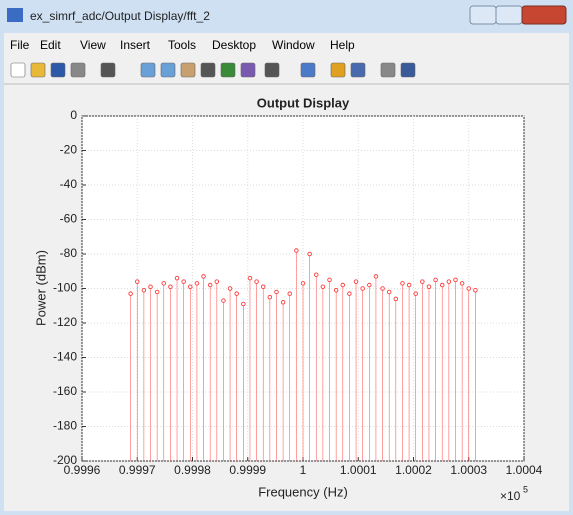 The image size is (573, 515). Describe the element at coordinates (509, 15) in the screenshot. I see `maximize-button` at that location.